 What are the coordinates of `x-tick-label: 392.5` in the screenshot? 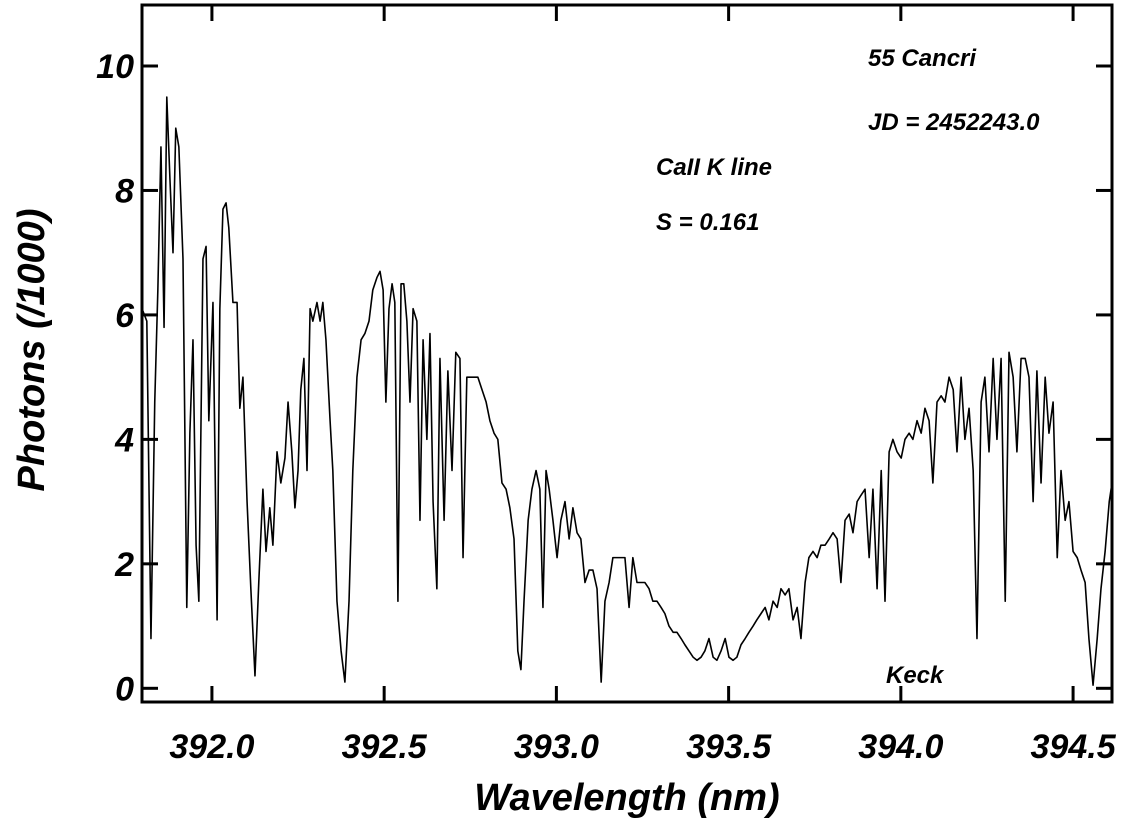 It's located at (385, 747).